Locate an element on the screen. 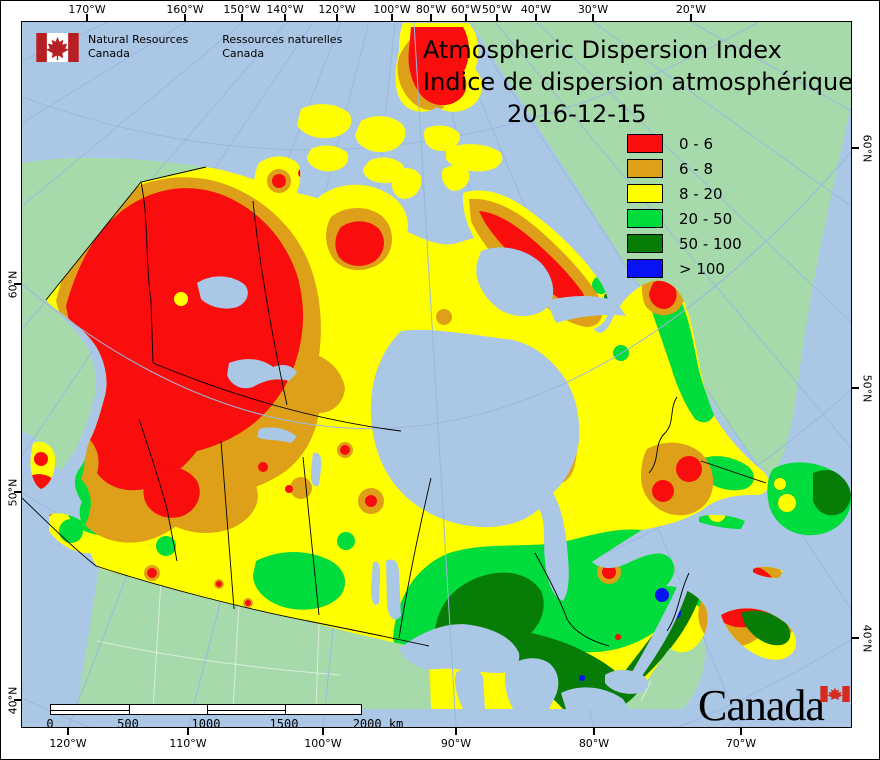  axis-label-longitude: 80°W is located at coordinates (594, 743).